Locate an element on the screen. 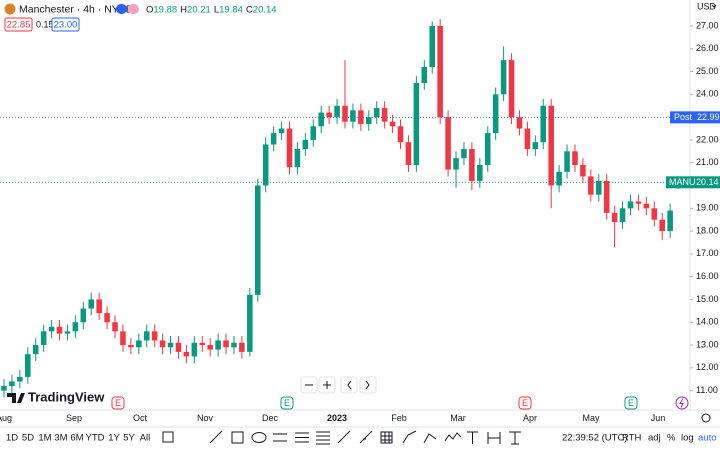 The height and width of the screenshot is (450, 720). post-label: Post is located at coordinates (683, 117).